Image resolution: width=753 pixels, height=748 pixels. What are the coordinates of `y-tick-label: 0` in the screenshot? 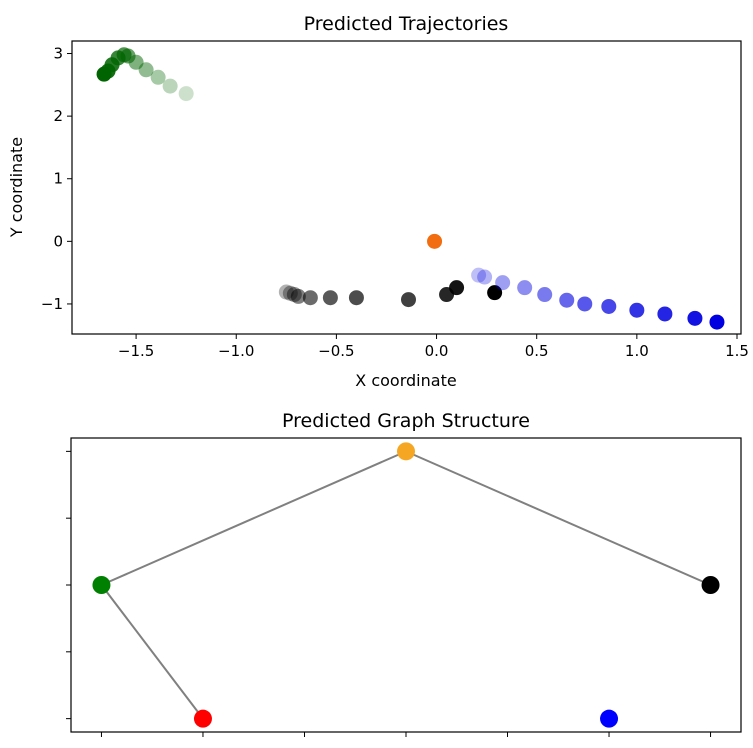 It's located at (58, 241).